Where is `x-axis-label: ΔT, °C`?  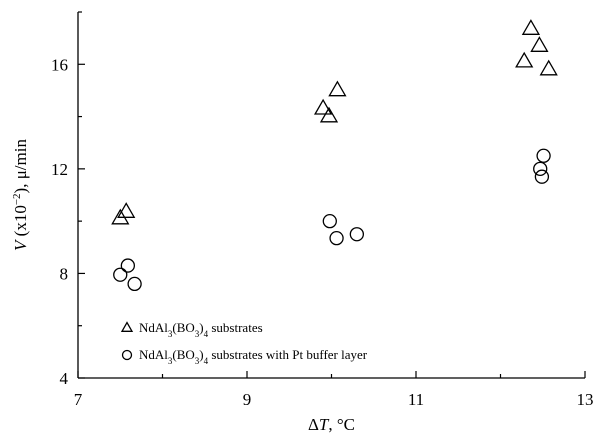 x-axis-label: ΔT, °C is located at coordinates (331, 424).